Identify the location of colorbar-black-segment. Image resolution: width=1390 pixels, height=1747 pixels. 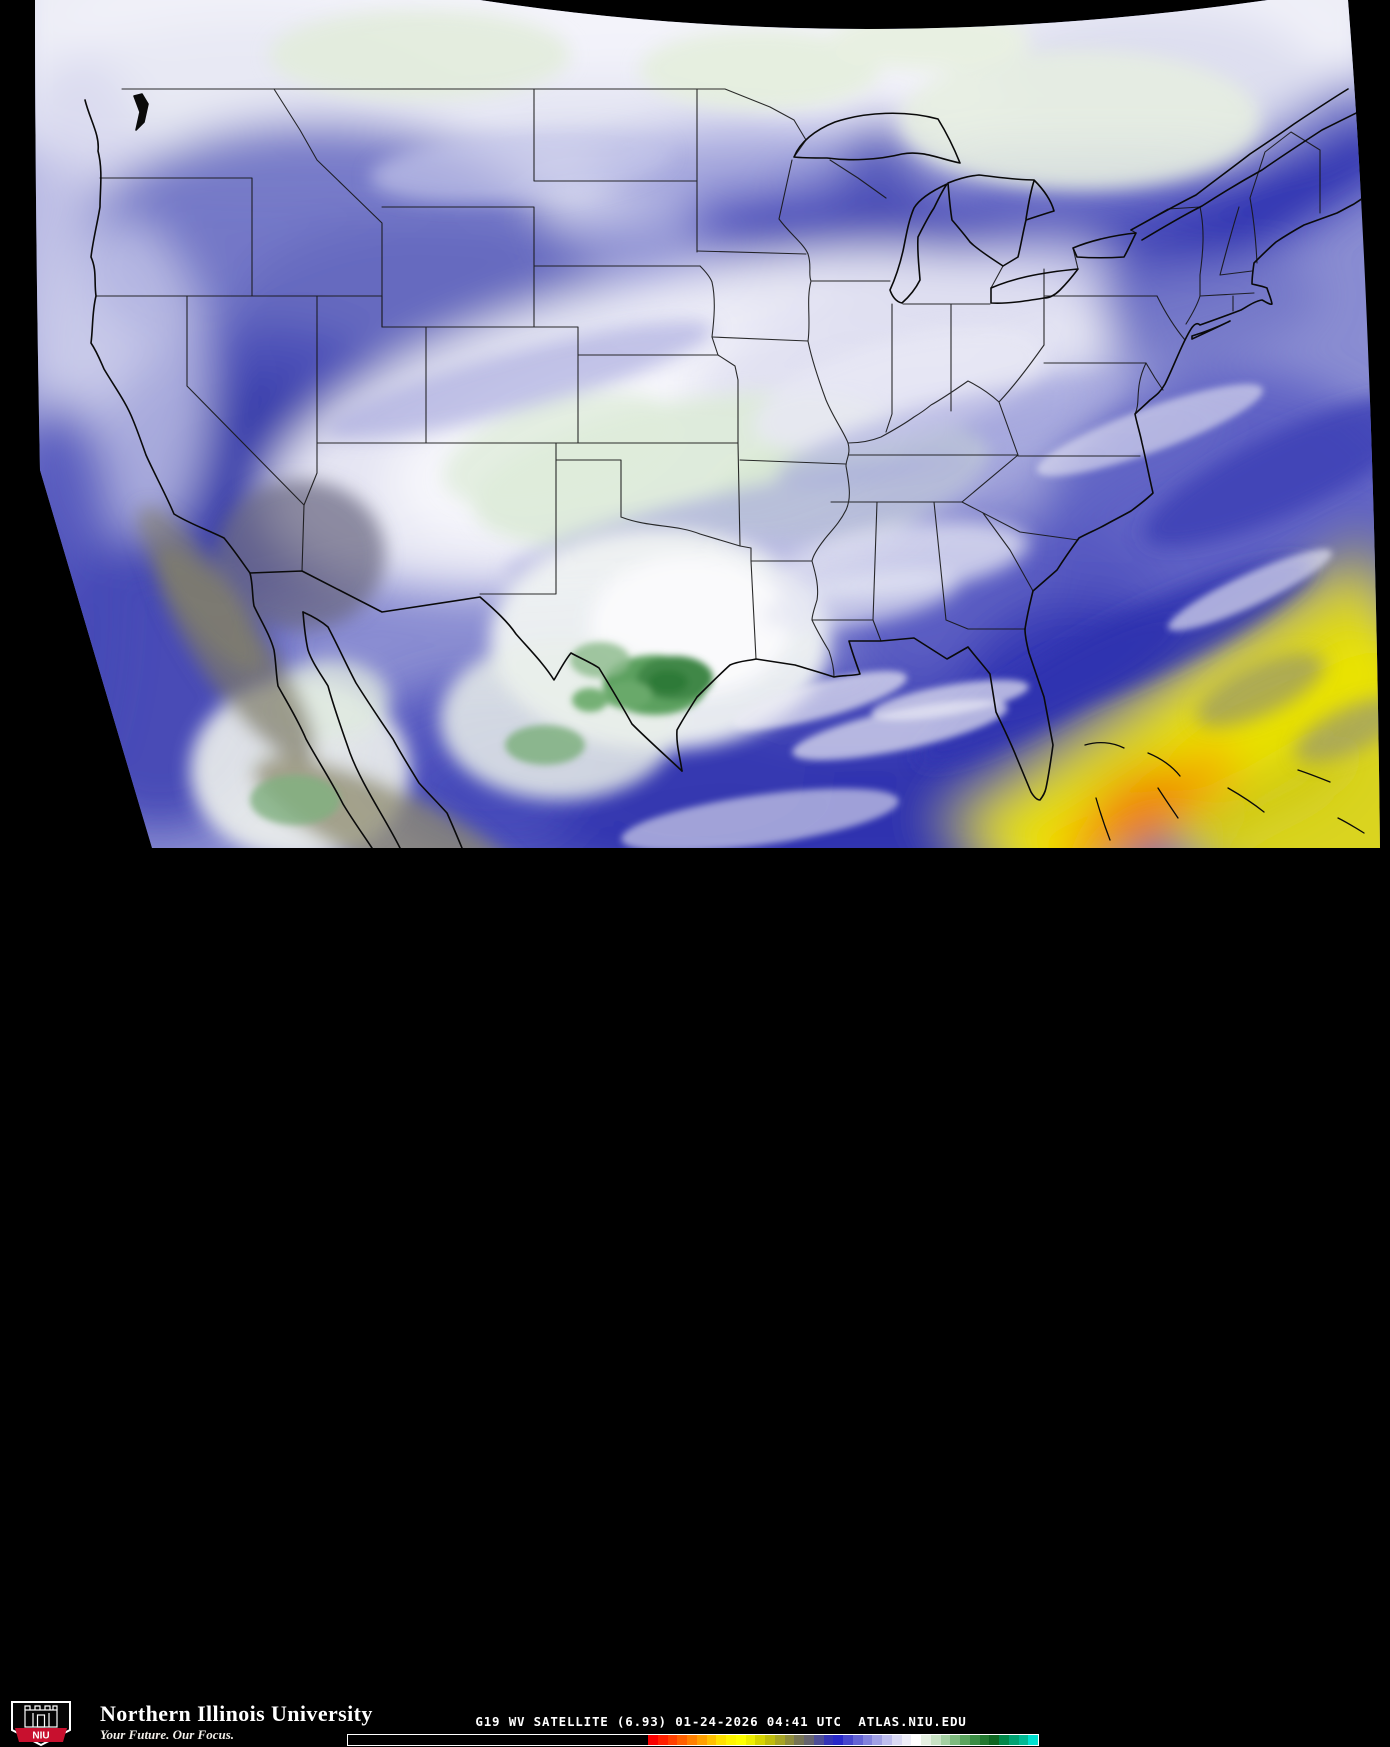
(498, 1740).